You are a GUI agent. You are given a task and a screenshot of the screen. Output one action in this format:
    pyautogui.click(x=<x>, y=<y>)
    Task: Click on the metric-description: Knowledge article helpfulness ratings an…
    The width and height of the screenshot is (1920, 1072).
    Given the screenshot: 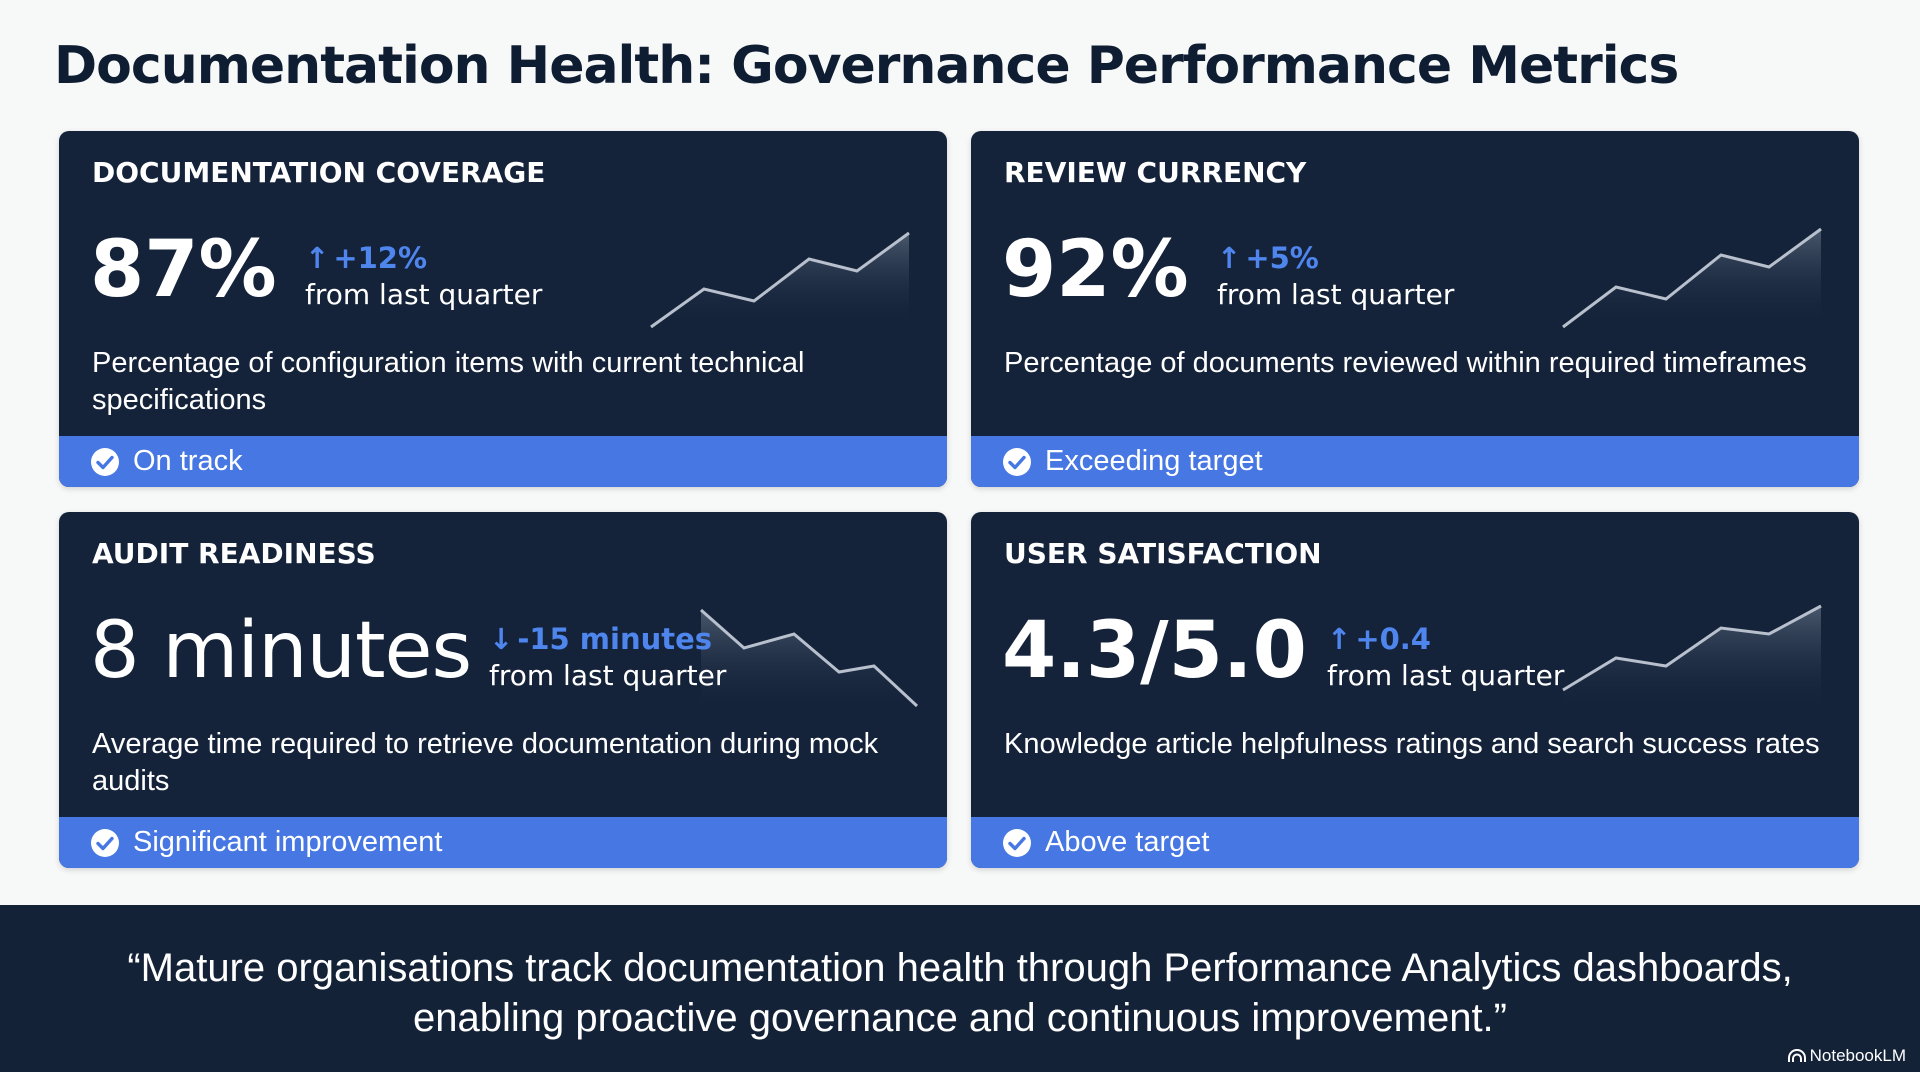 What is the action you would take?
    pyautogui.click(x=1412, y=744)
    